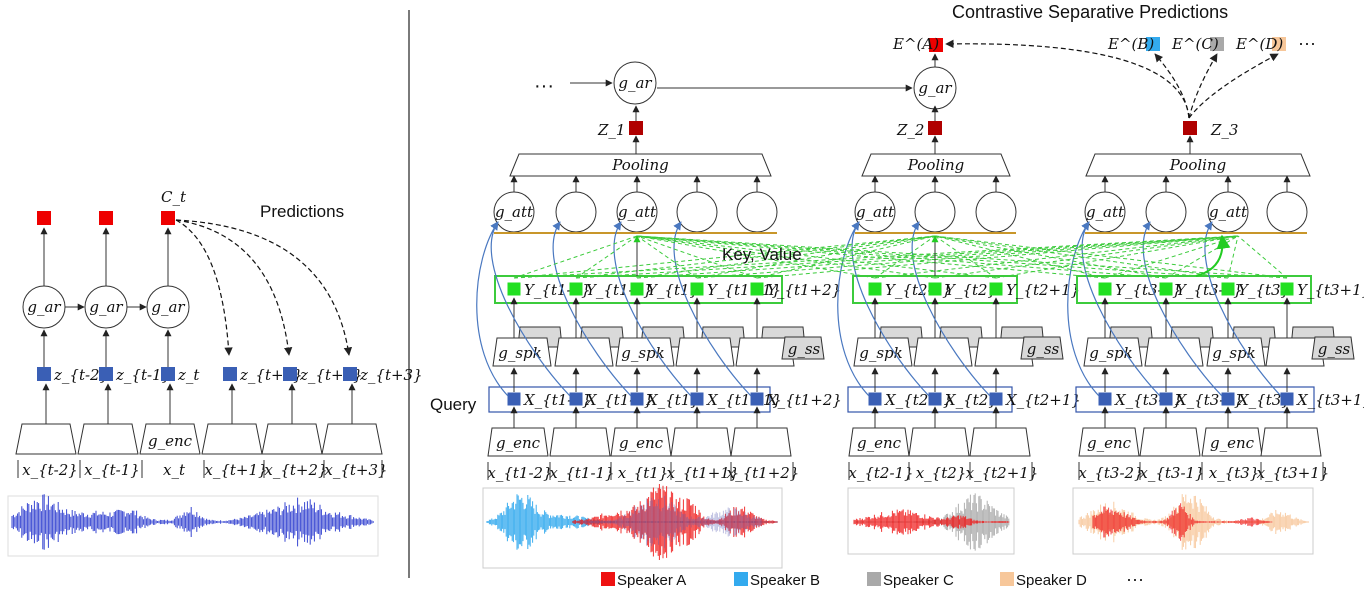 This screenshot has height=594, width=1364. I want to click on g-ar-label-0: g_ar, so click(44, 307).